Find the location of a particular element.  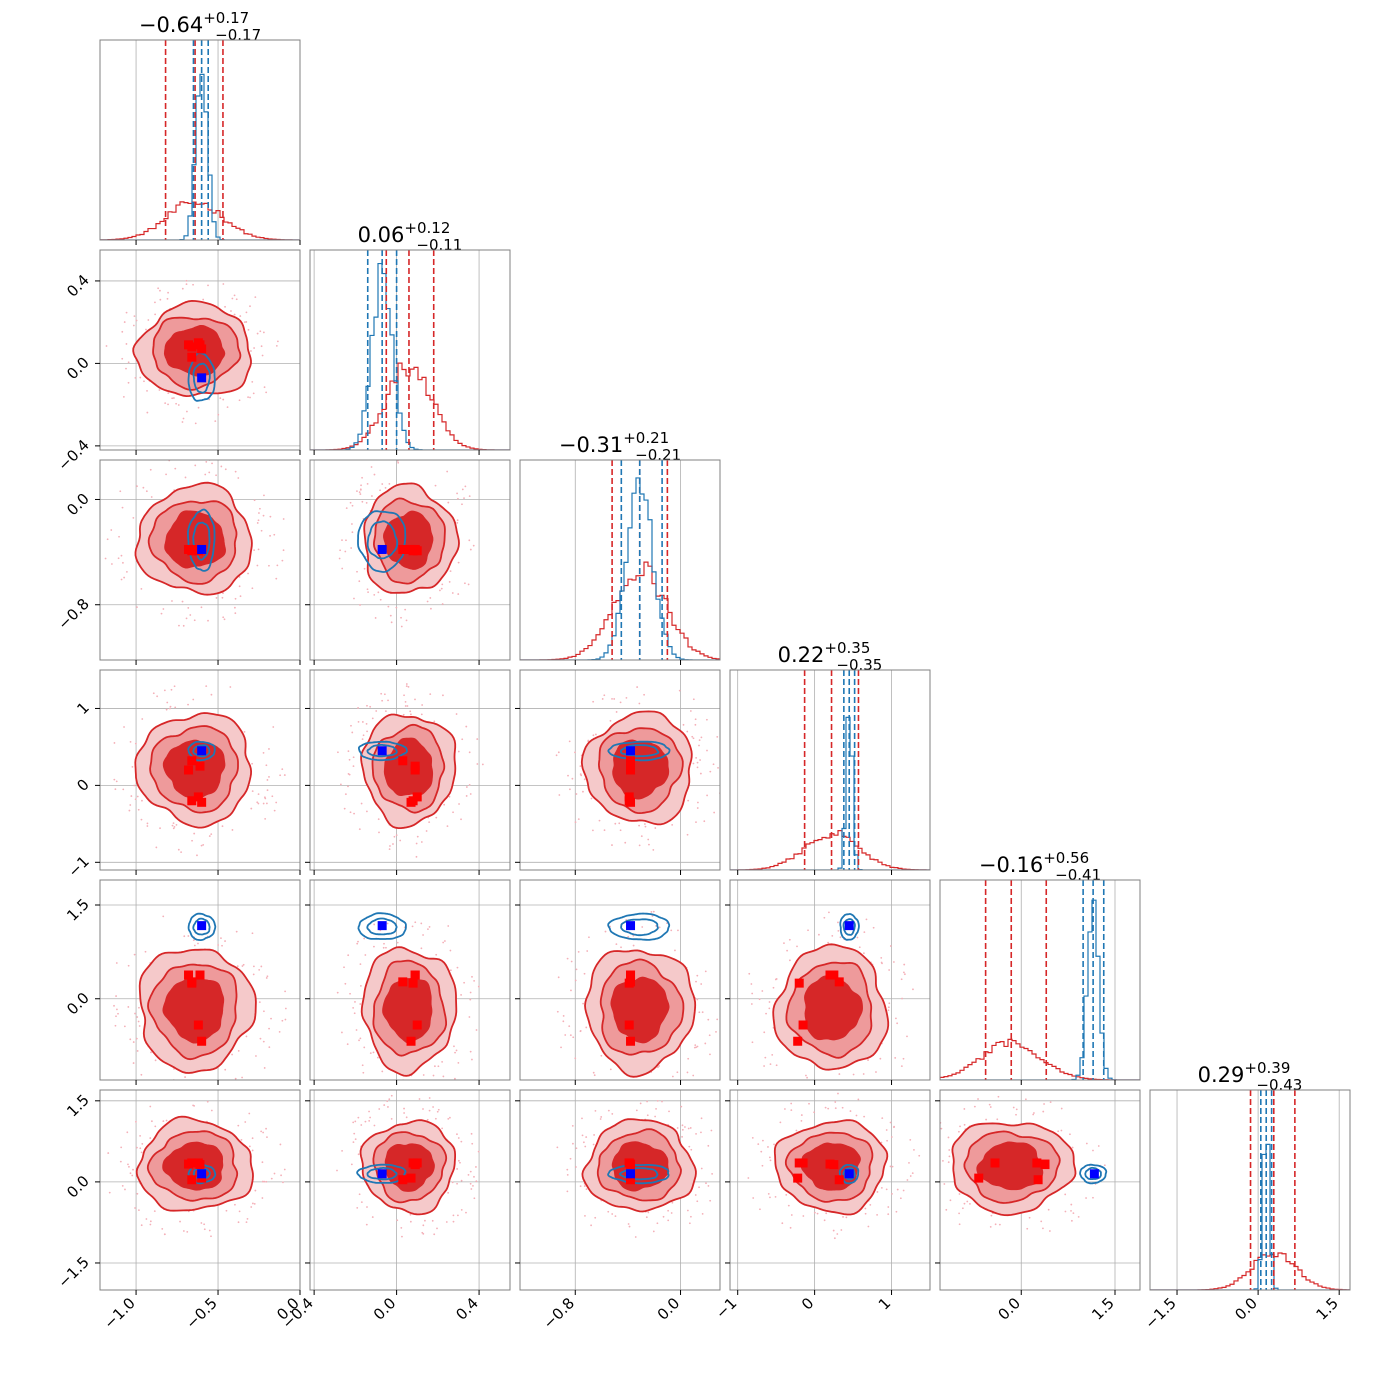

x-tick-label: 0.0 is located at coordinates (669, 1309).